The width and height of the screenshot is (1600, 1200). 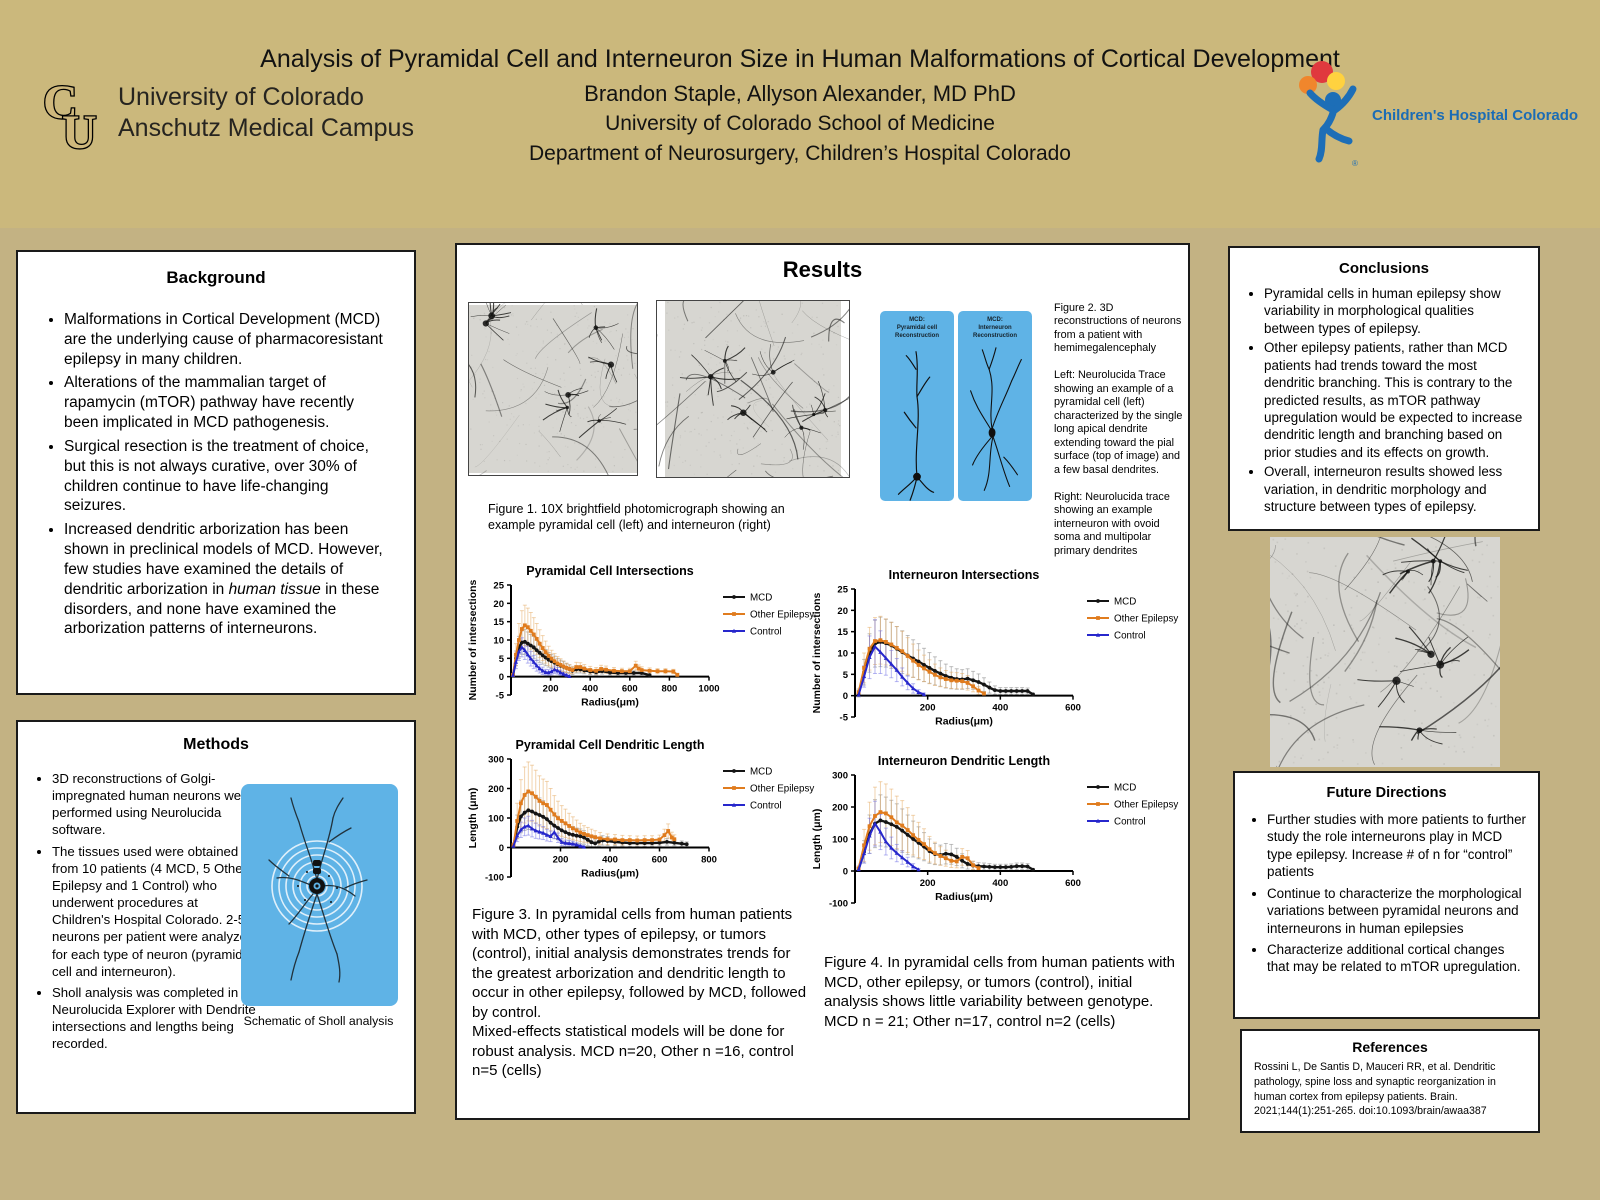 What do you see at coordinates (1475, 115) in the screenshot?
I see `childrens-hospital-logo-text: Children's Hospital Colorado` at bounding box center [1475, 115].